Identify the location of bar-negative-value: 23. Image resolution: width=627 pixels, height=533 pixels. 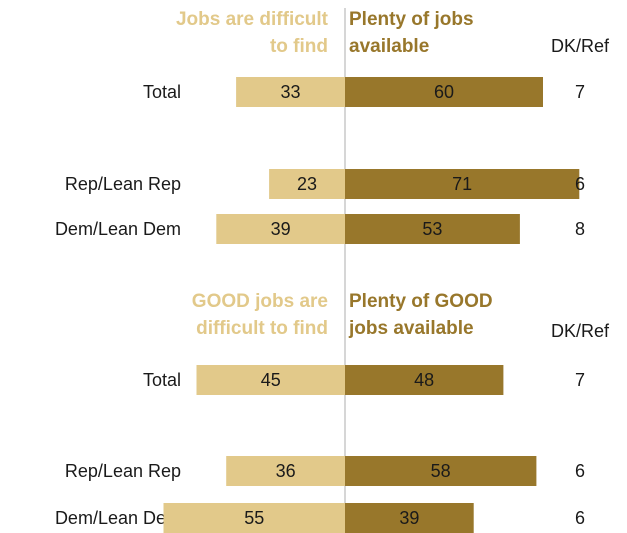
(307, 184).